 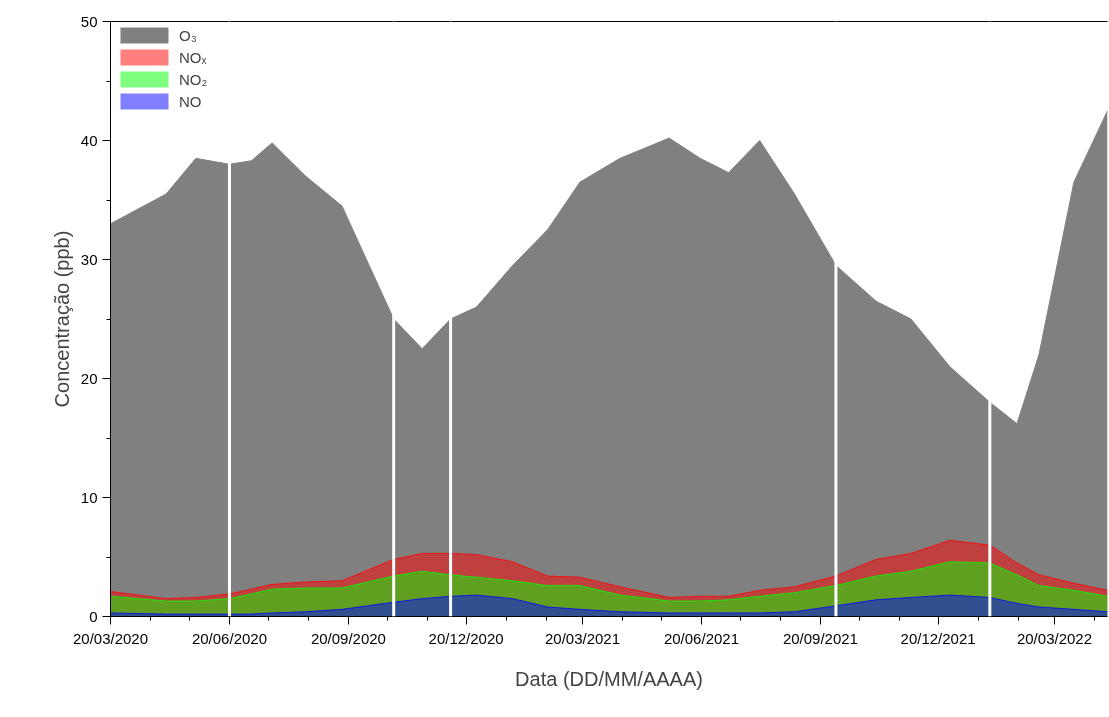 I want to click on x-tick-label: 20/09/2020, so click(x=348, y=638).